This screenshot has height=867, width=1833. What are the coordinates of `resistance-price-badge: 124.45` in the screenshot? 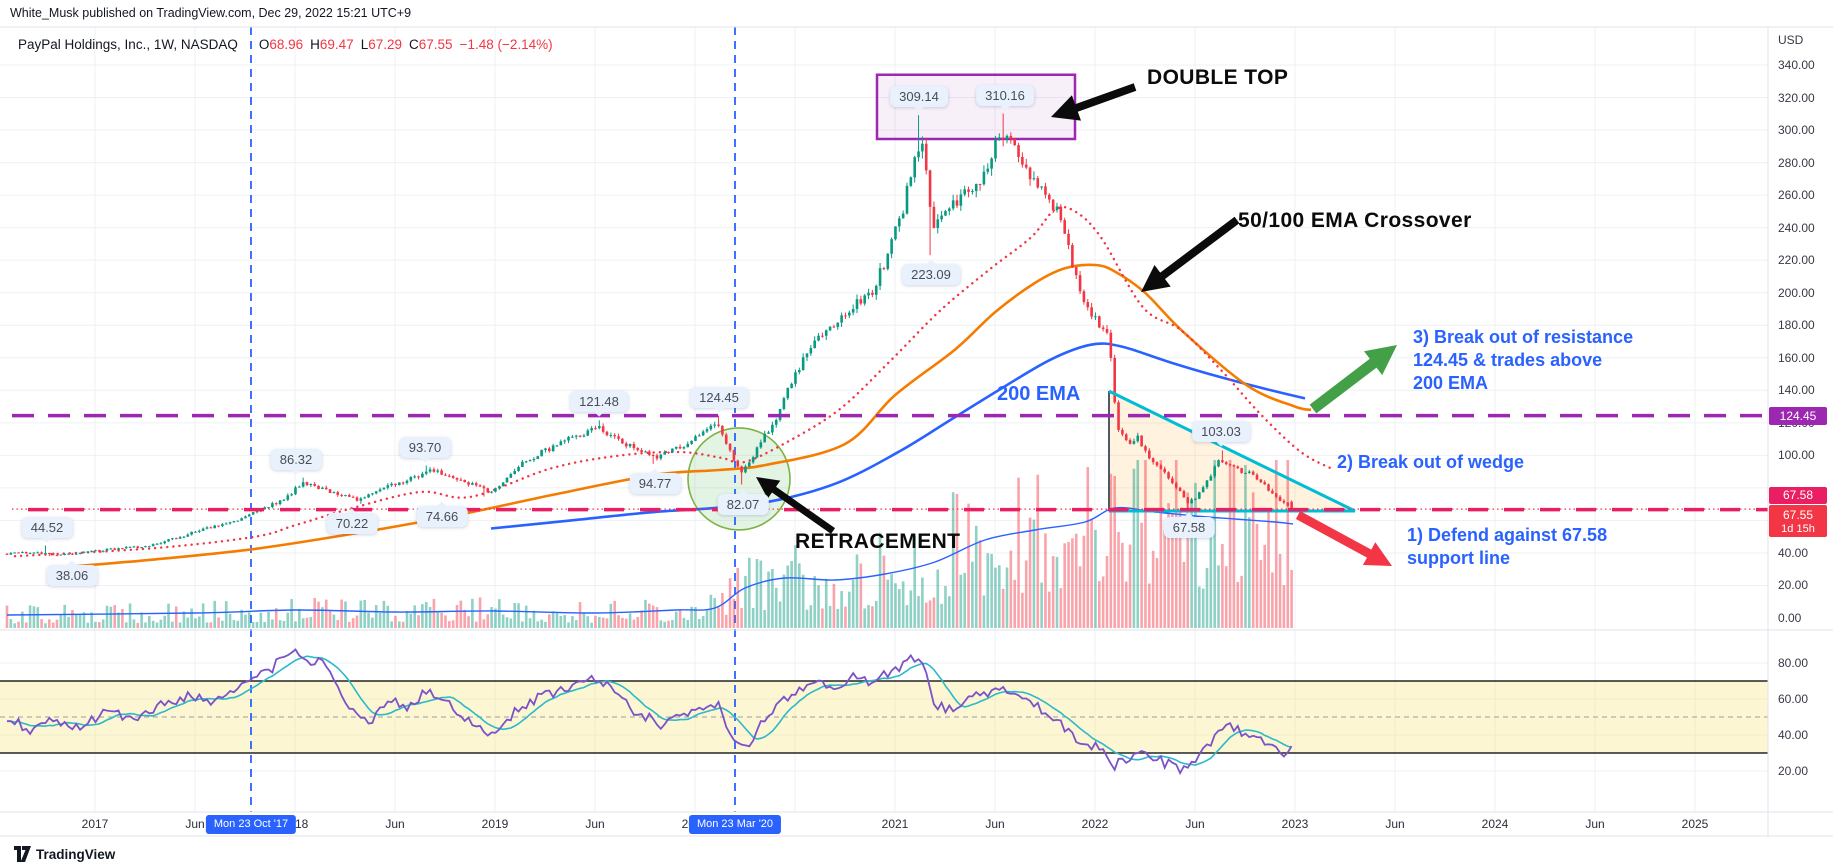 It's located at (1798, 415).